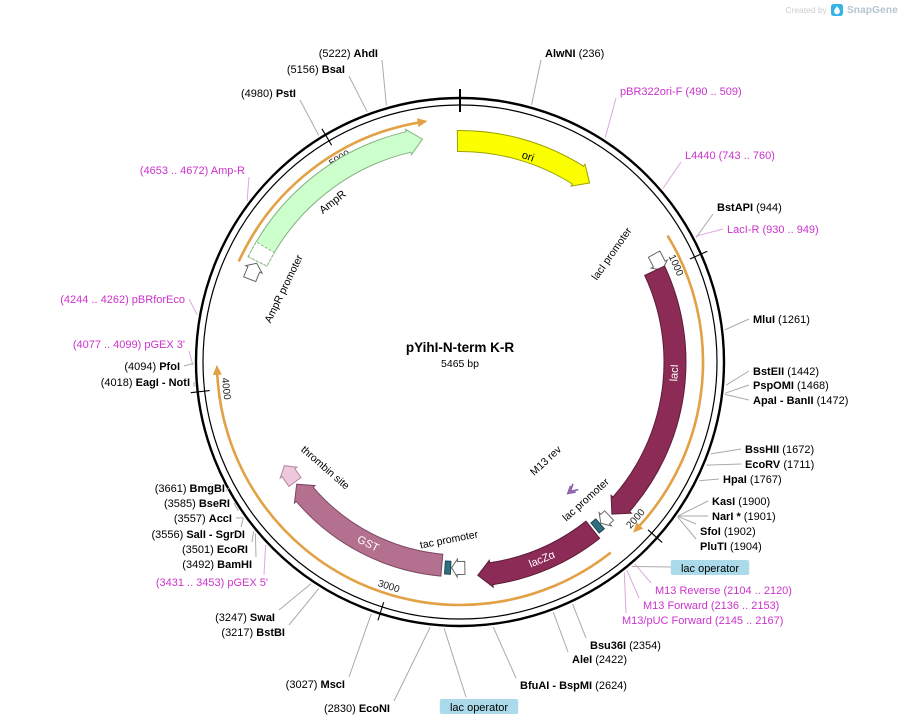 The height and width of the screenshot is (725, 906). I want to click on site-label-4018-eagi-noti: (4018) EagI - NotI, so click(145, 383).